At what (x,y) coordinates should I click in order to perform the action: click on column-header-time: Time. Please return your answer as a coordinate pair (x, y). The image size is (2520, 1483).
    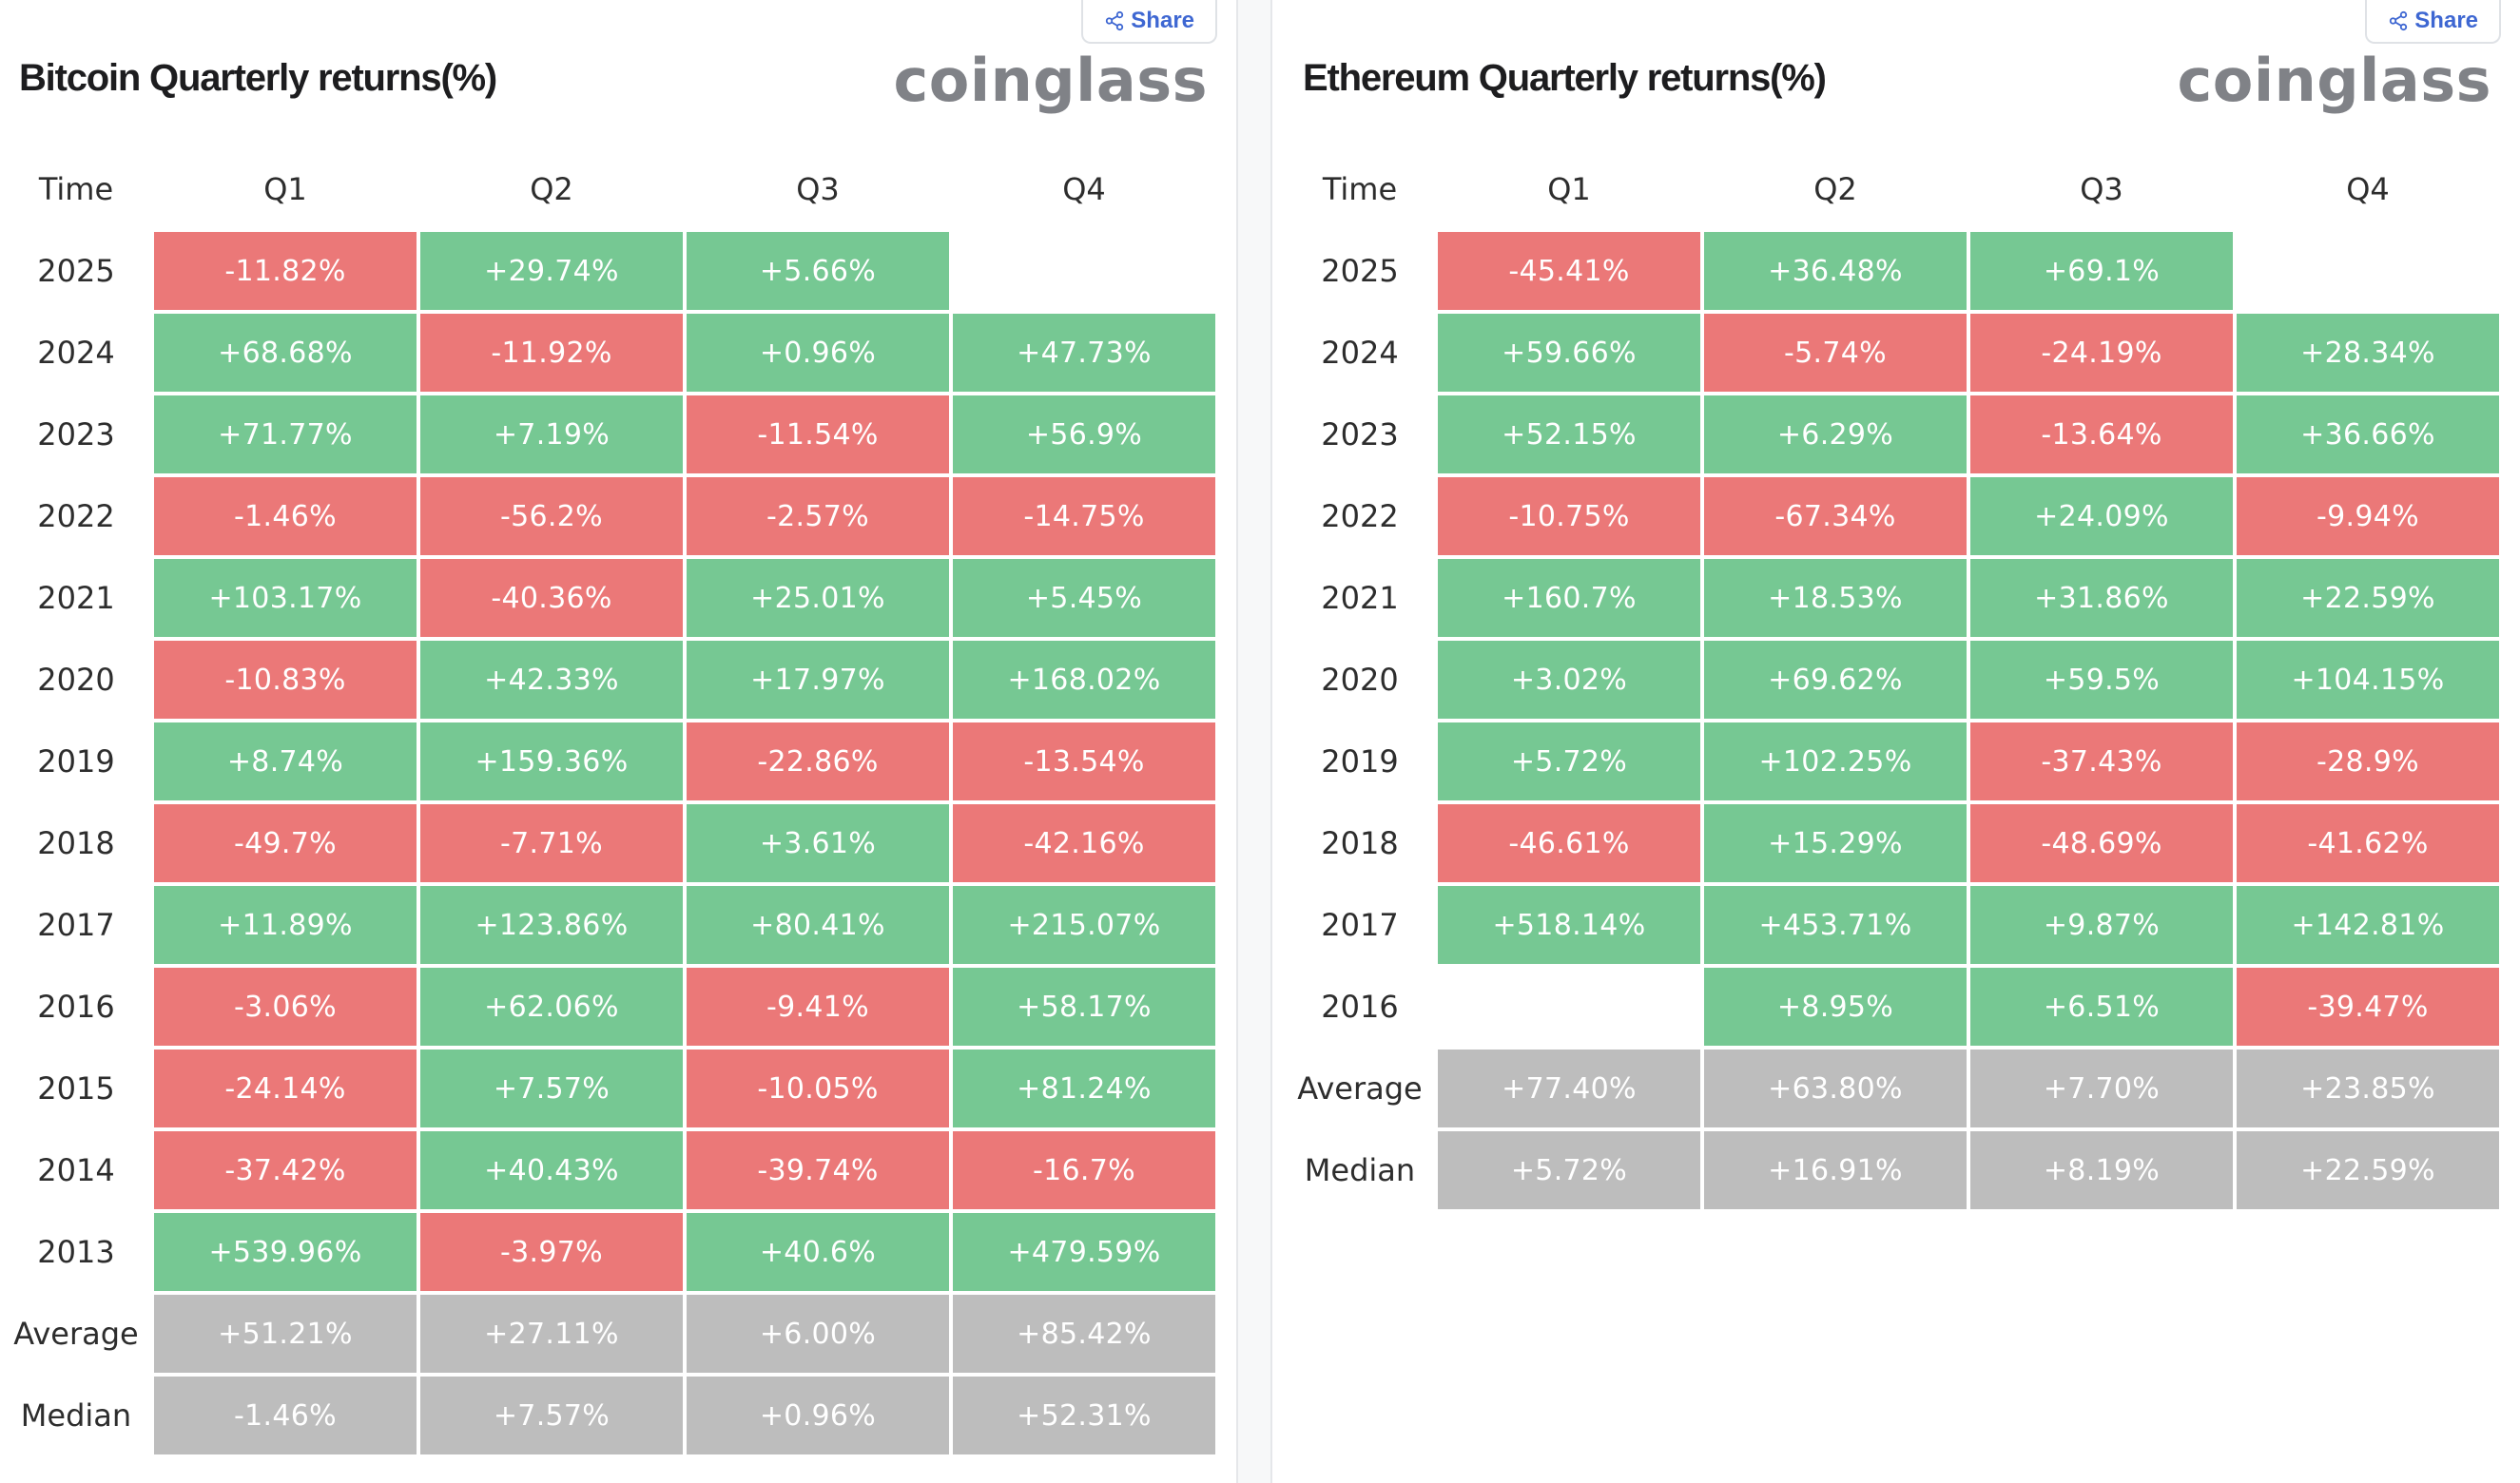
    Looking at the image, I should click on (1360, 189).